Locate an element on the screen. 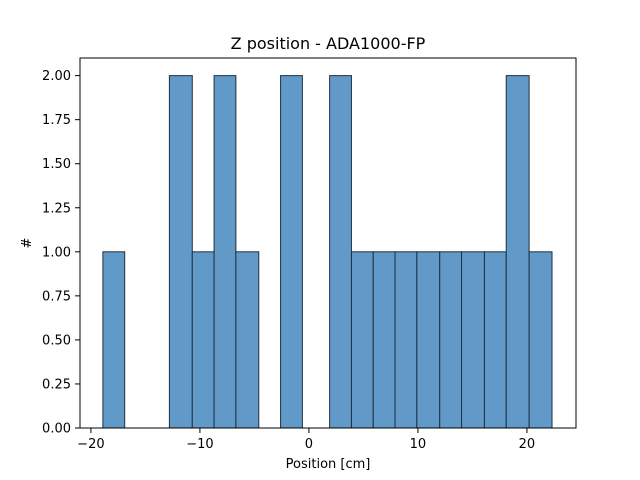  x-tick-label: 0 is located at coordinates (309, 444).